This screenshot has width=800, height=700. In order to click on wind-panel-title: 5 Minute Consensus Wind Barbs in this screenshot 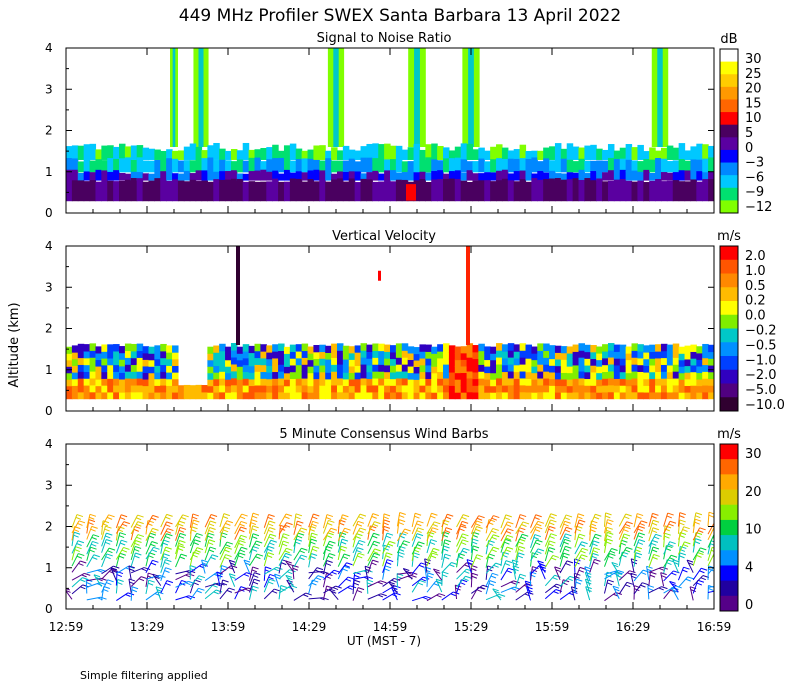, I will do `click(383, 434)`.